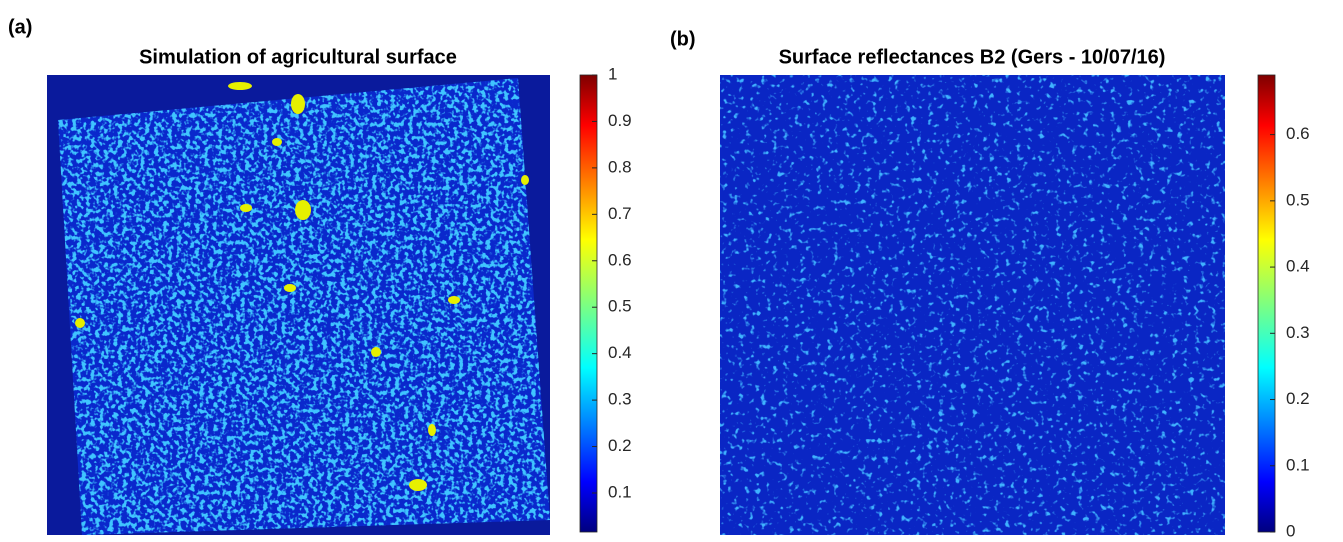 This screenshot has width=1343, height=542. Describe the element at coordinates (620, 166) in the screenshot. I see `colorbar-tick-label: 0.8` at that location.